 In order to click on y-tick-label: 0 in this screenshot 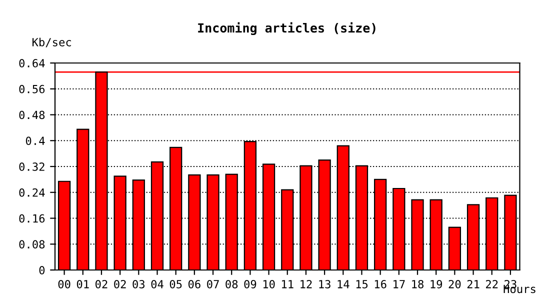, I will do `click(42, 270)`.